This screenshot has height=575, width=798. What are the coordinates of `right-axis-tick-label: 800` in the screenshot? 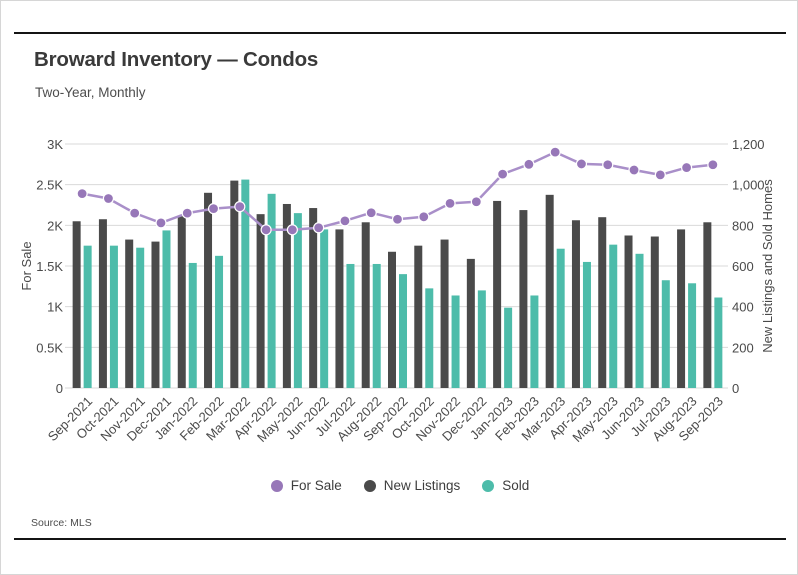 It's located at (743, 225).